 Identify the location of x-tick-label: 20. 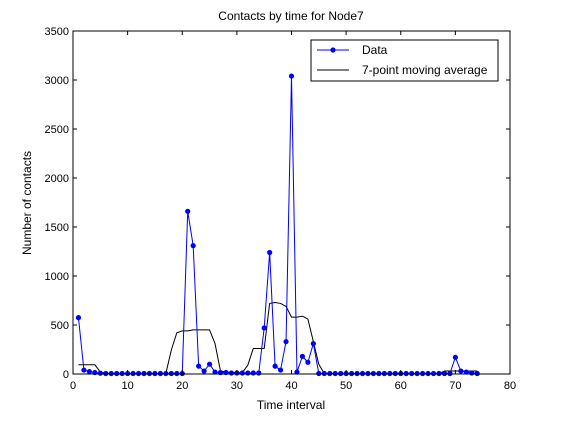
(182, 386).